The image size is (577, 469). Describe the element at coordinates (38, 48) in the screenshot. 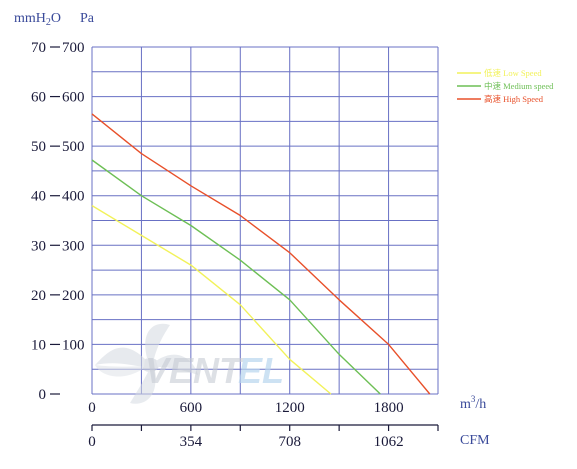

I see `y-tick-mmh2o: 70` at that location.